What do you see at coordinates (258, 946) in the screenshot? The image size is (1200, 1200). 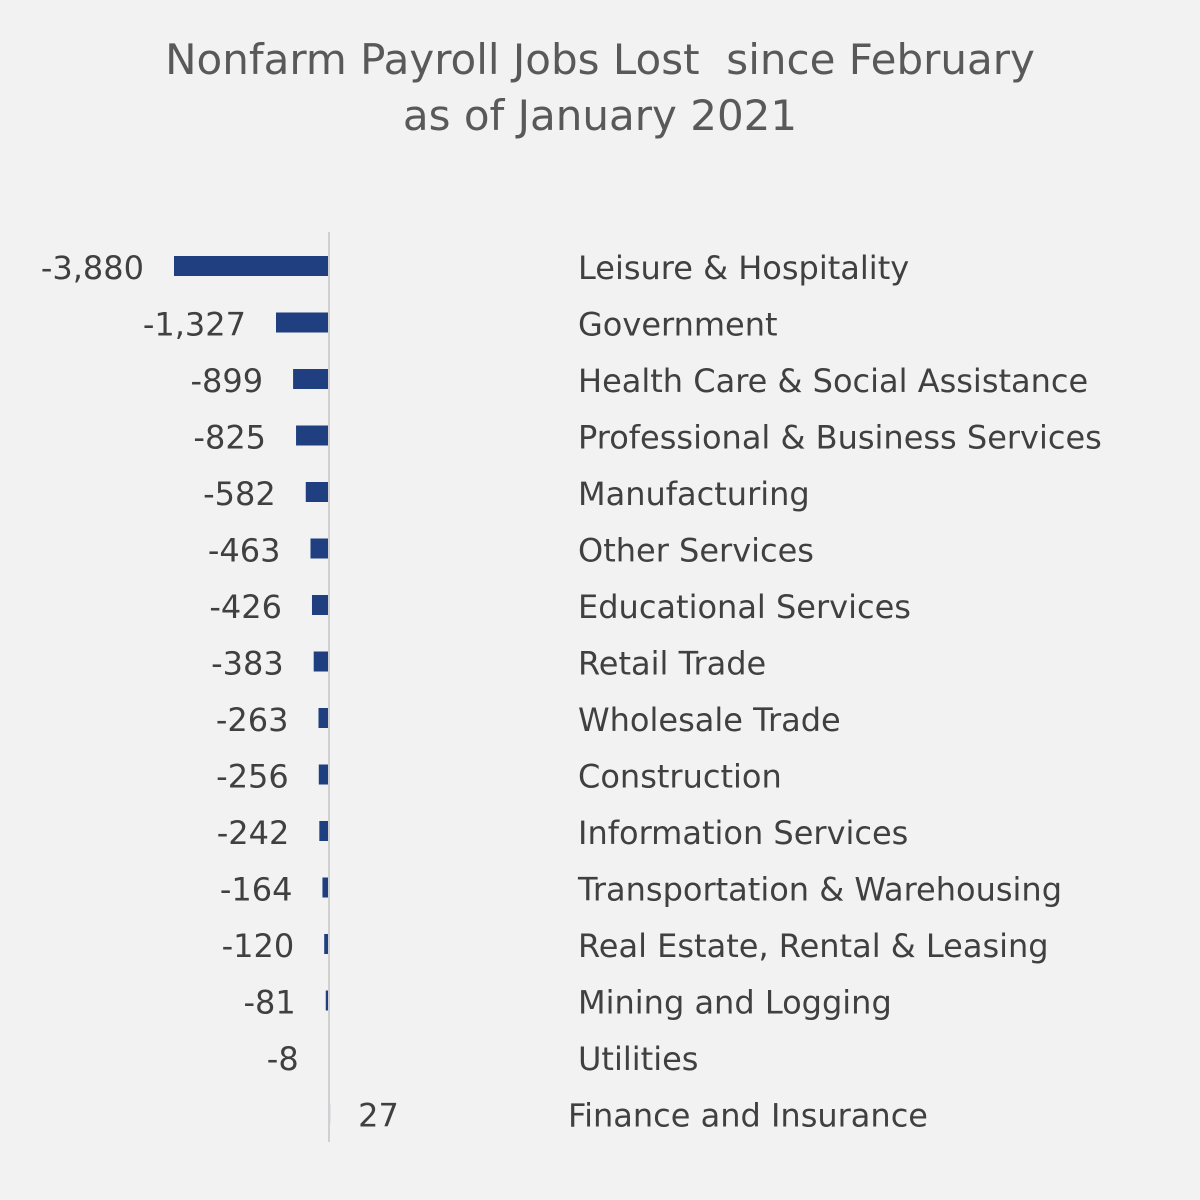 I see `value-label: -120` at bounding box center [258, 946].